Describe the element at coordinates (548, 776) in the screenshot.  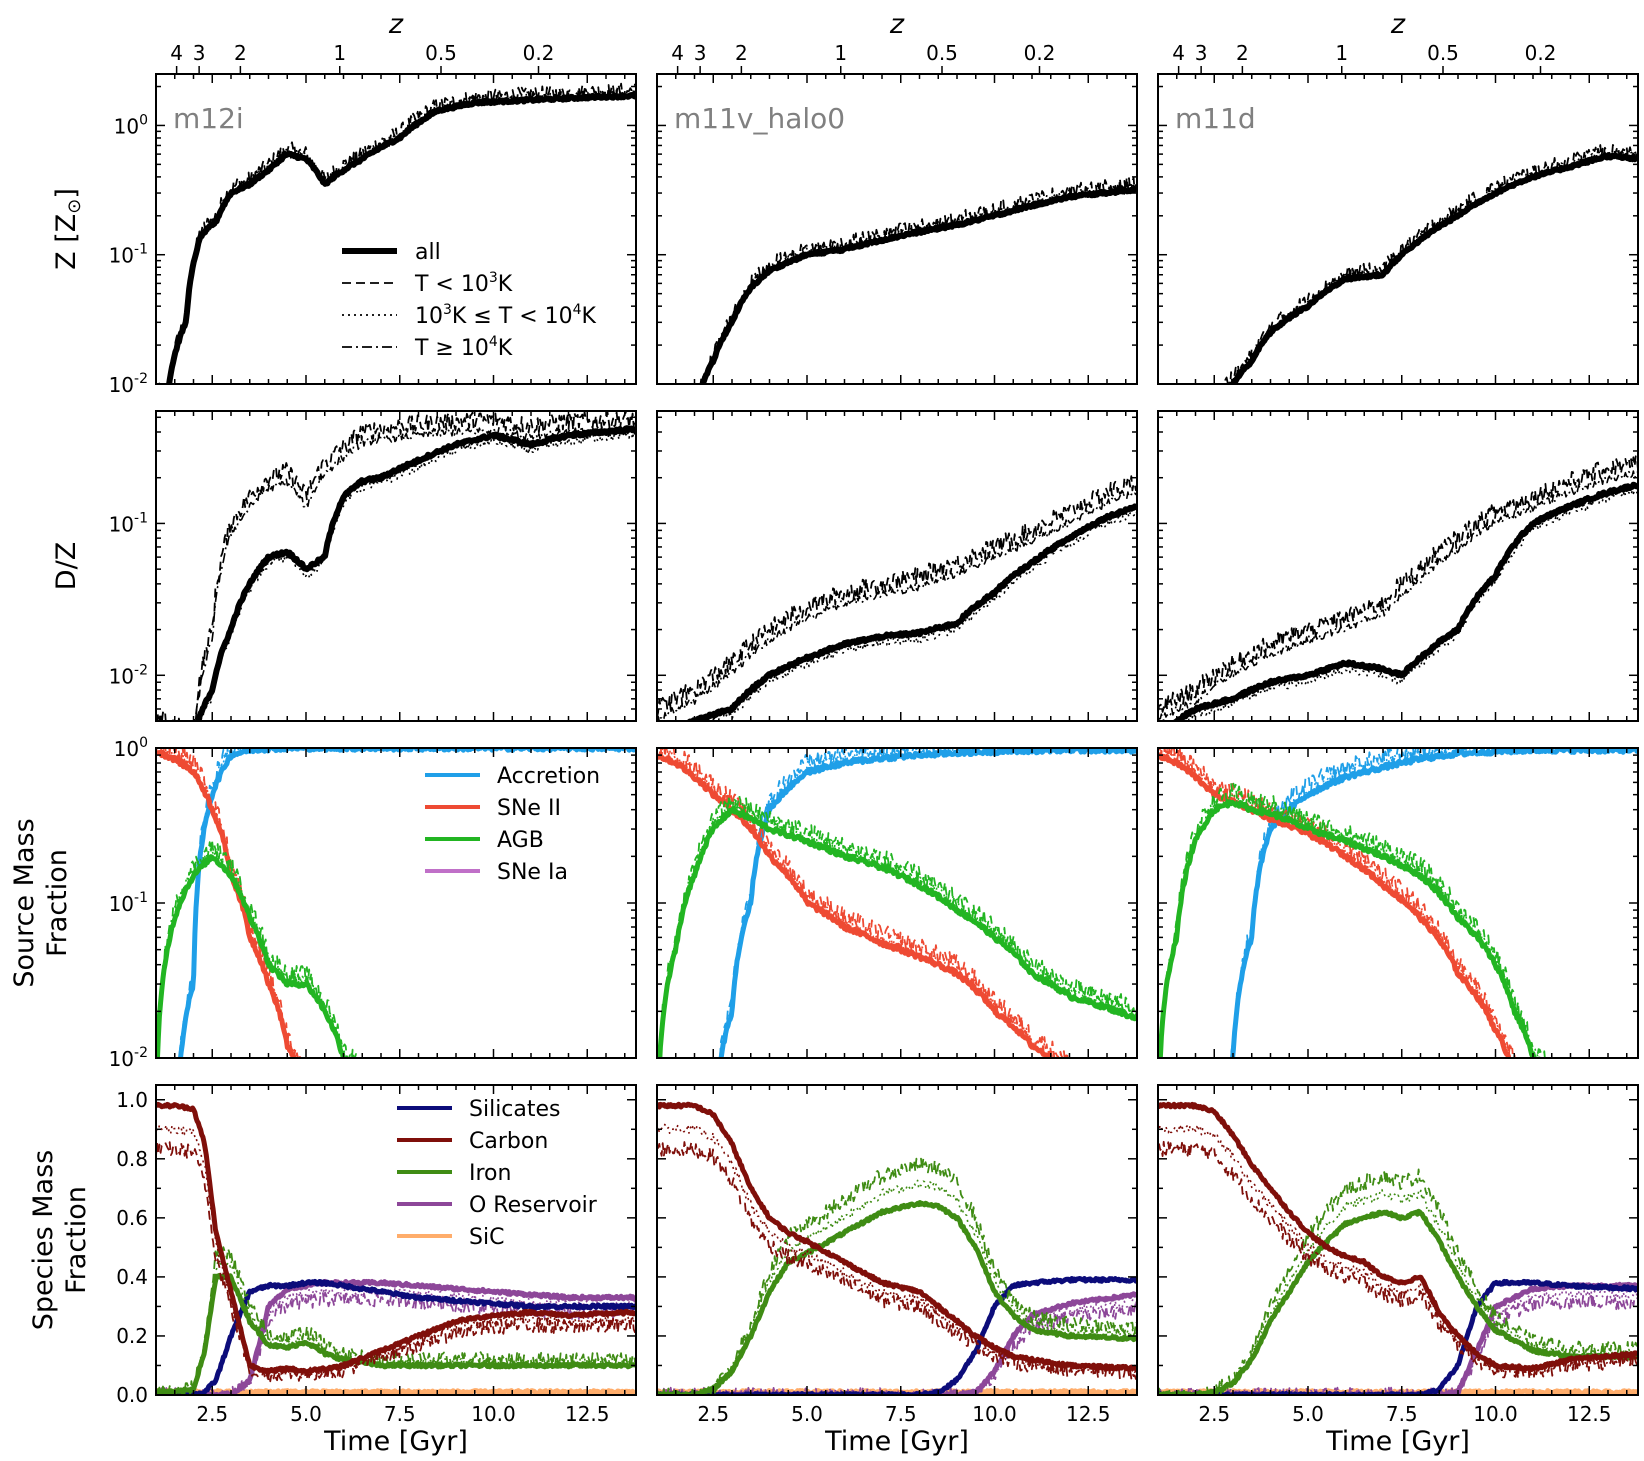
I see `legend-label: Accretion` at that location.